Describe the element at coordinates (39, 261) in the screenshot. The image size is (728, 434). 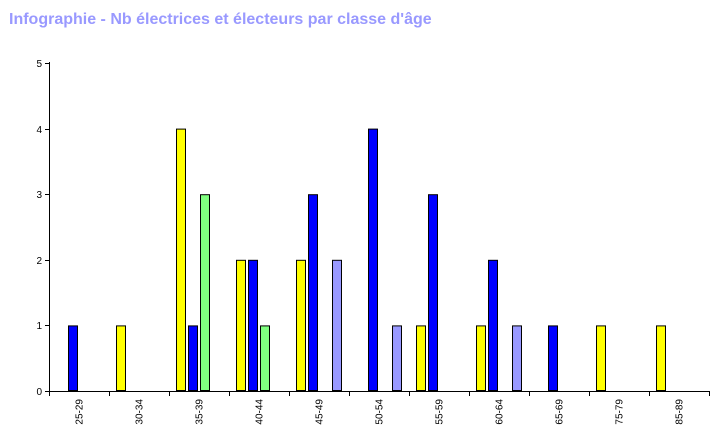
I see `y-tick-label: 2` at that location.